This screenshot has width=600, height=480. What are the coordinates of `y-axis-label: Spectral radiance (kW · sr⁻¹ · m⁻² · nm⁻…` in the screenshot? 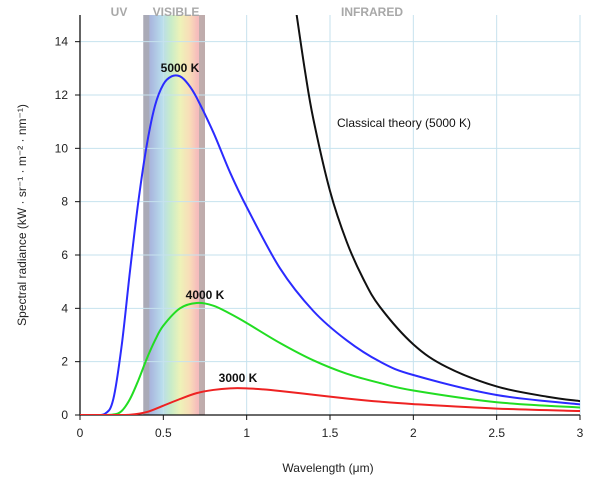 It's located at (22, 215).